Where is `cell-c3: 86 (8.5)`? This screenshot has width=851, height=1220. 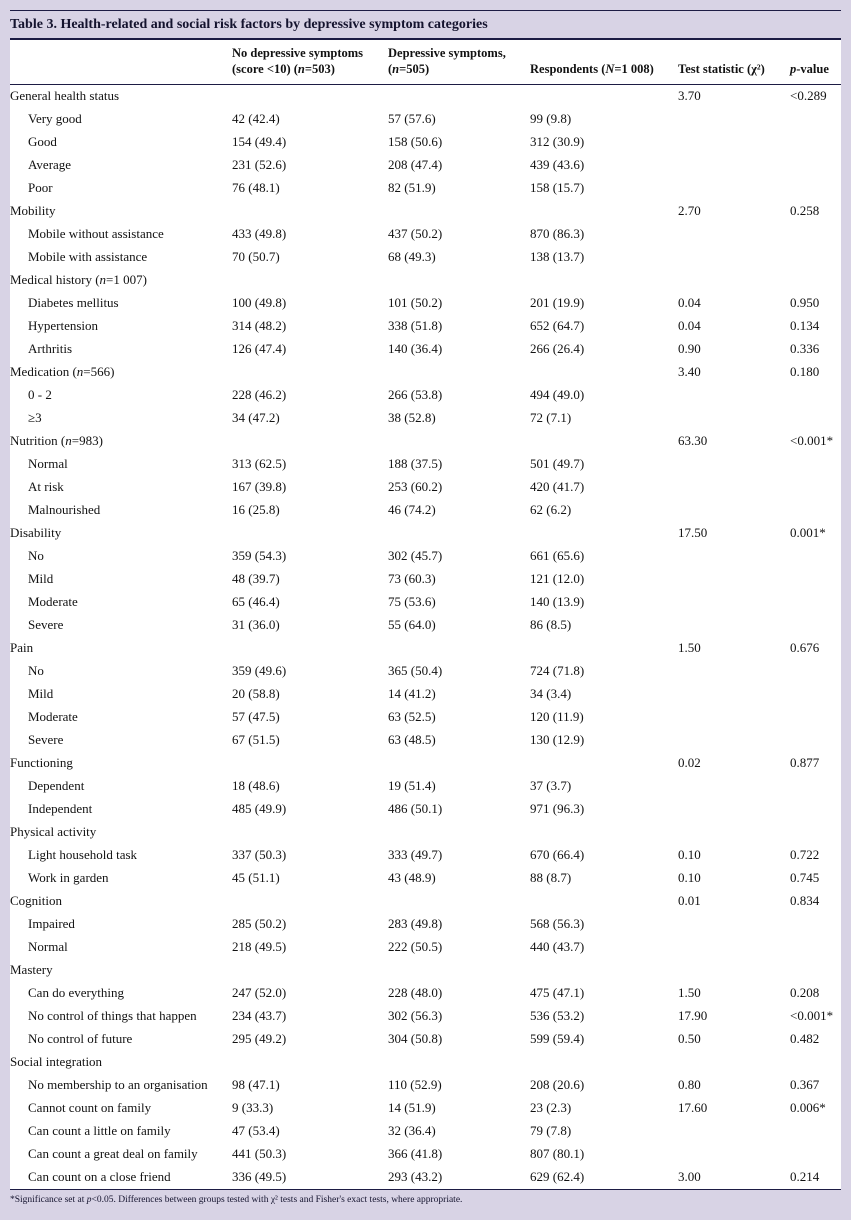
cell-c3: 86 (8.5) is located at coordinates (551, 624).